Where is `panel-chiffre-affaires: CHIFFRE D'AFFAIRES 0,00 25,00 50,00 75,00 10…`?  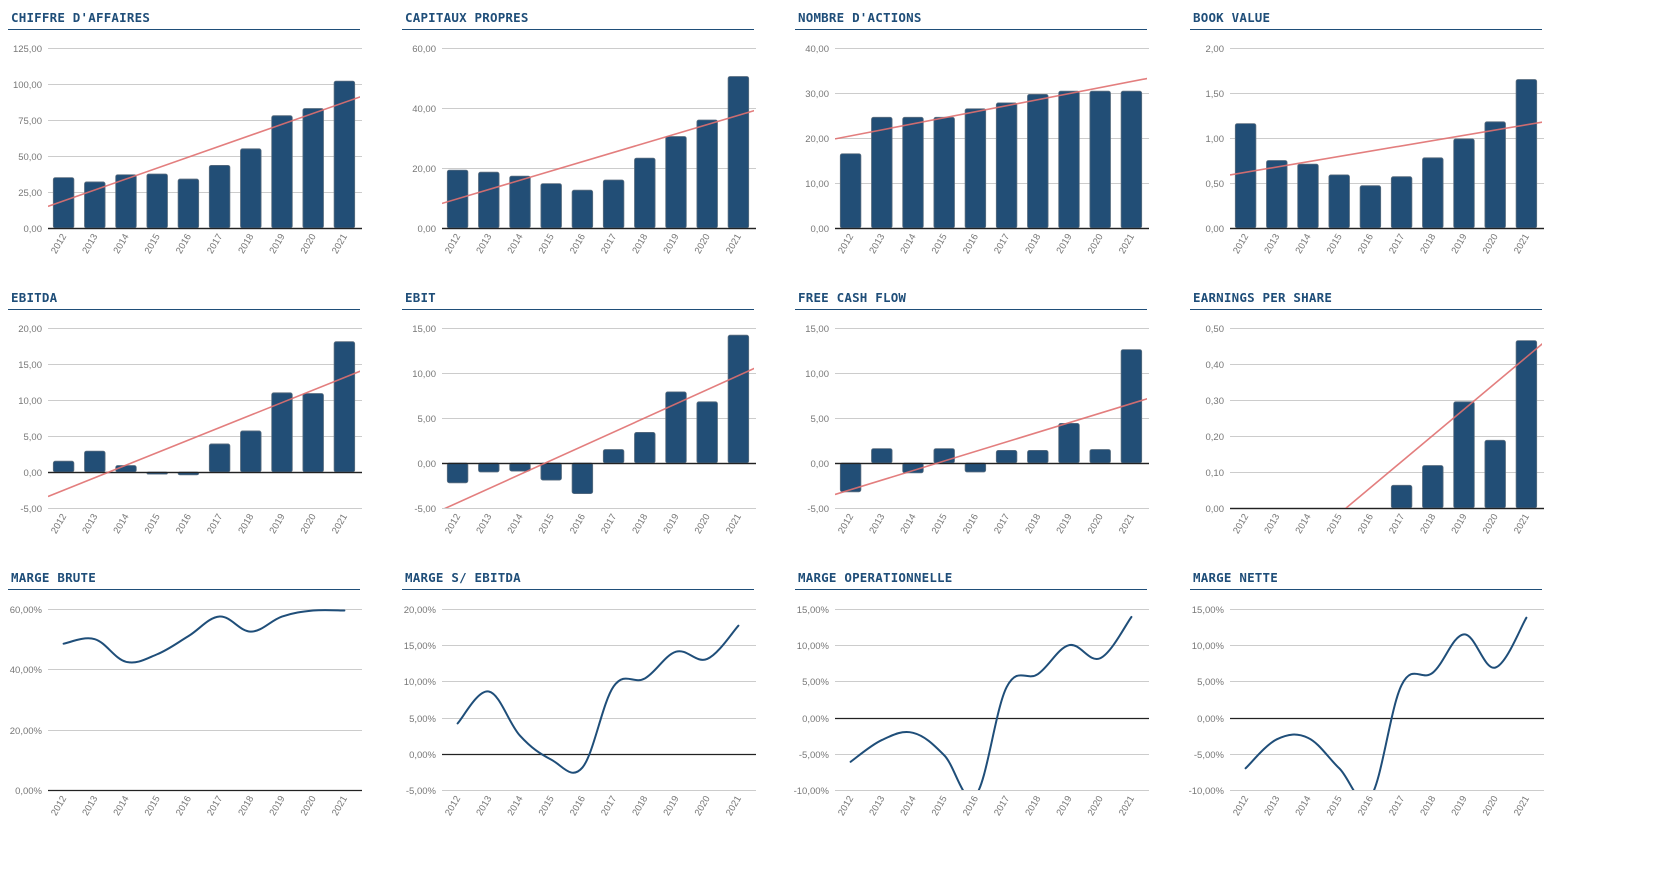 panel-chiffre-affaires: CHIFFRE D'AFFAIRES 0,00 25,00 50,00 75,00 10… is located at coordinates (188, 135).